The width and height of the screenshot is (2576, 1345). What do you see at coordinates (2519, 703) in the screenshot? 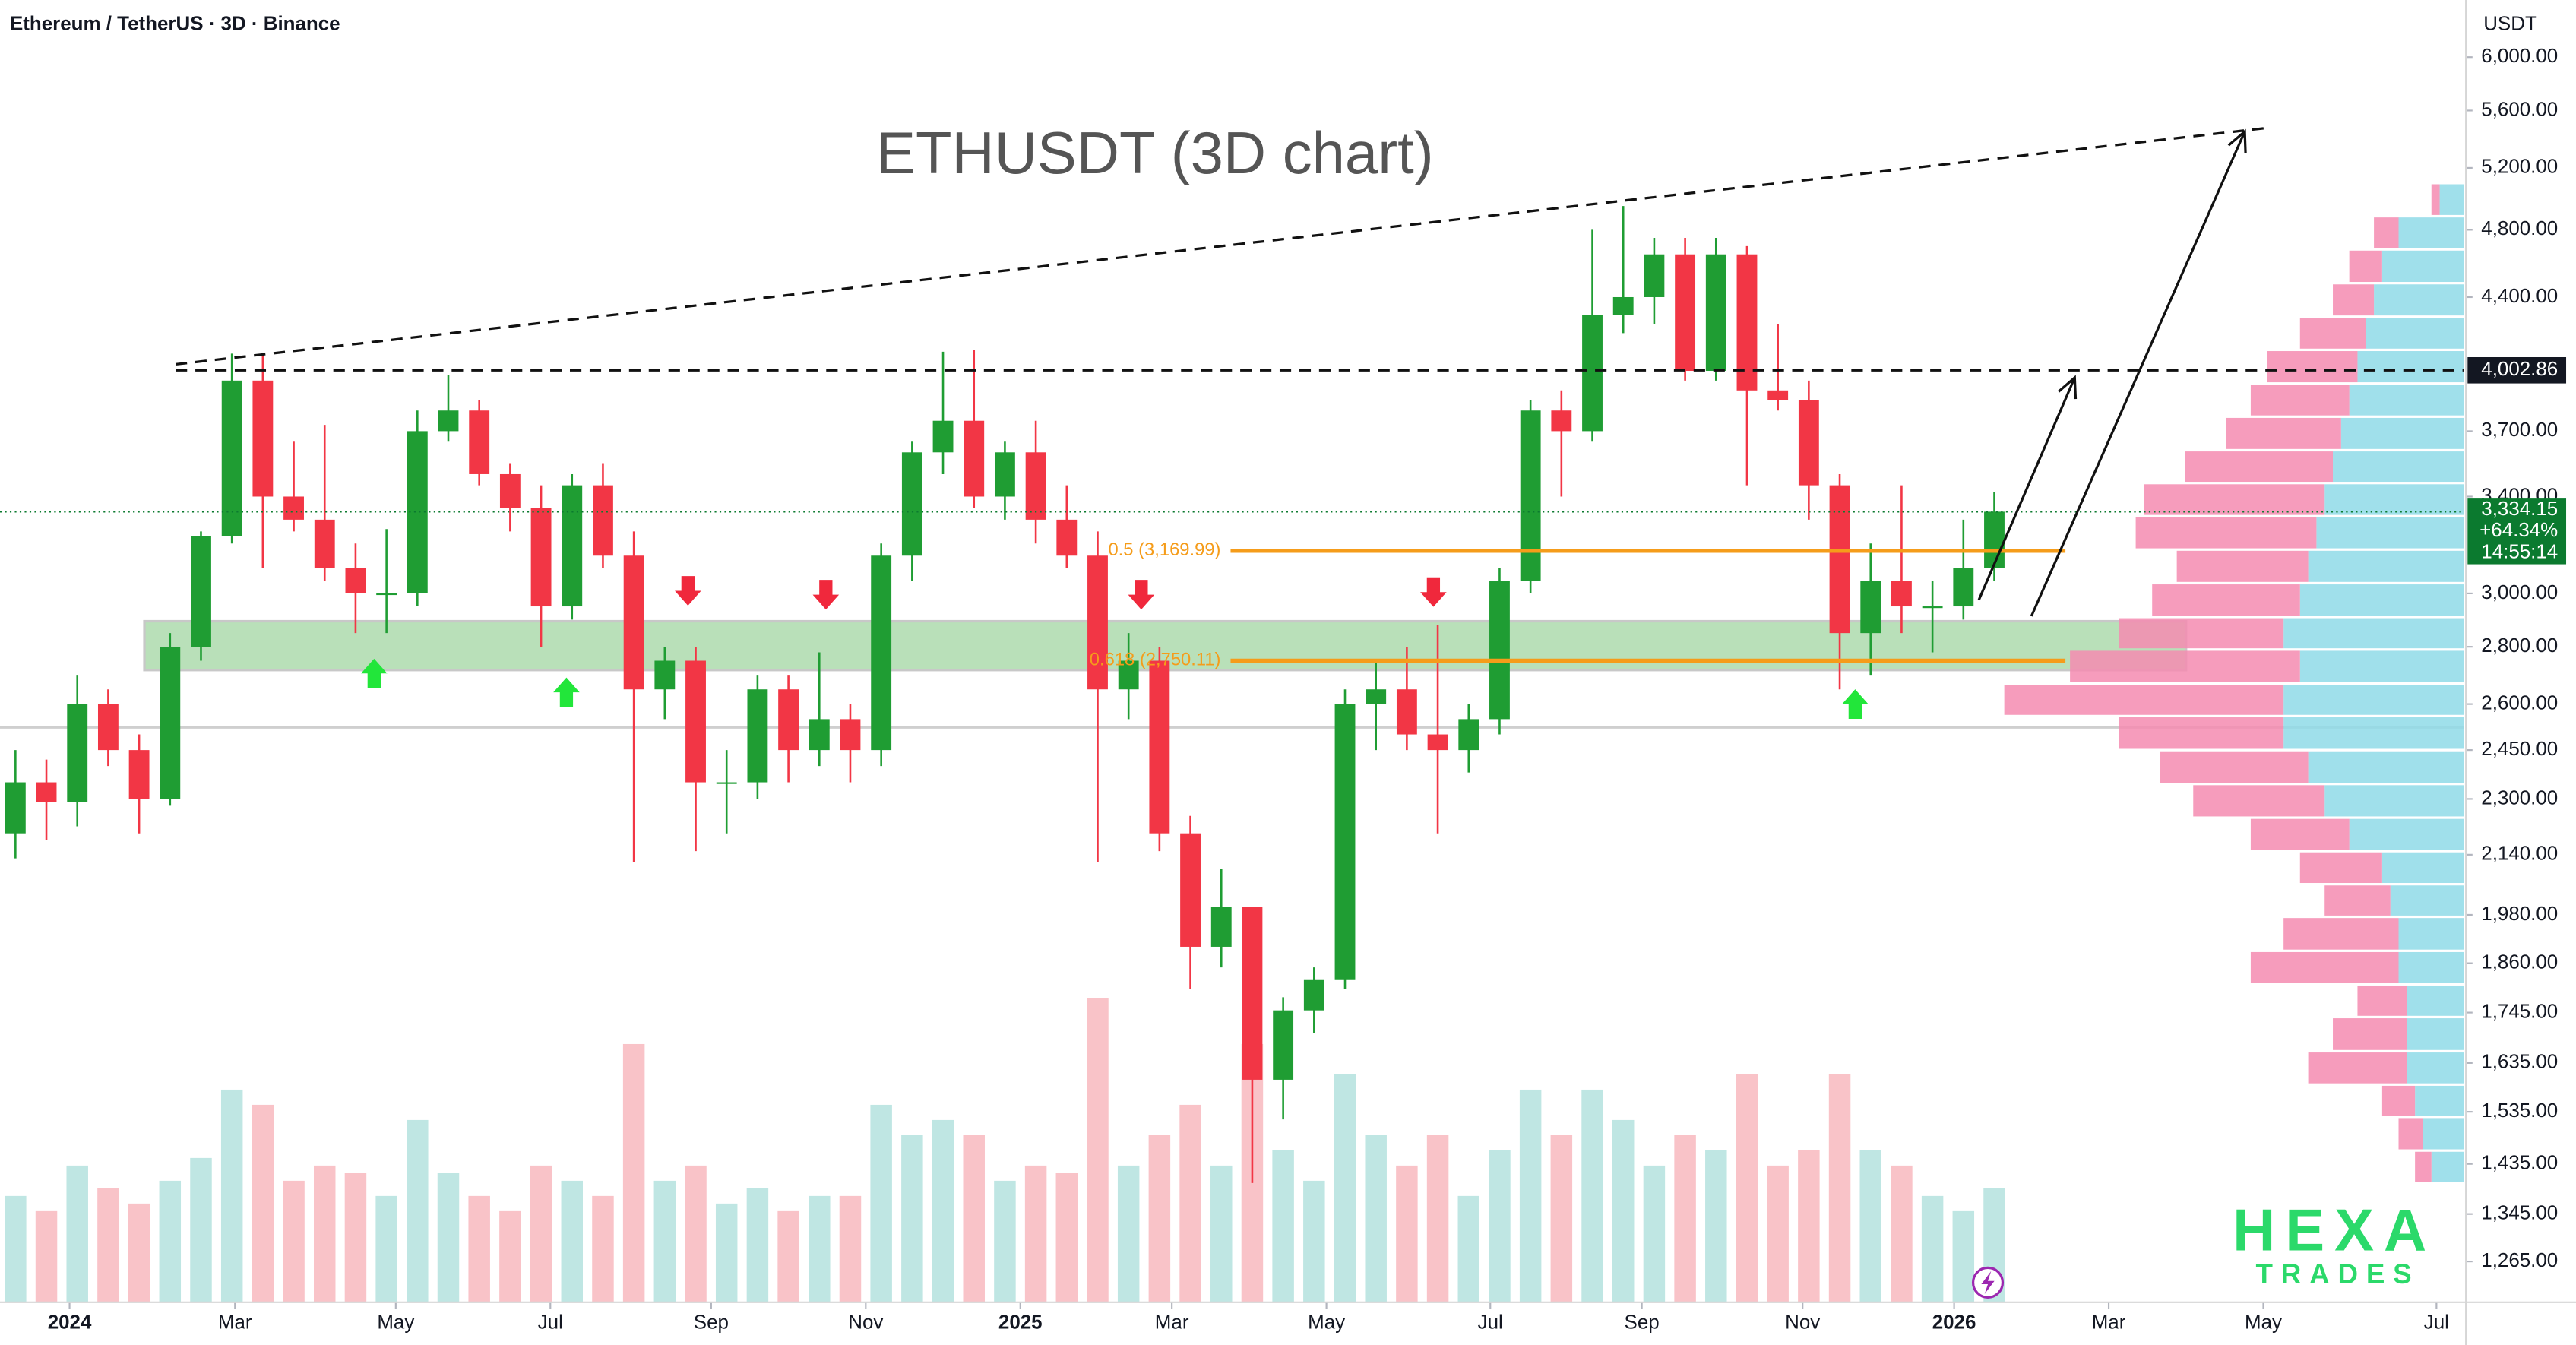
I see `y-tick-label: 2,600.00` at bounding box center [2519, 703].